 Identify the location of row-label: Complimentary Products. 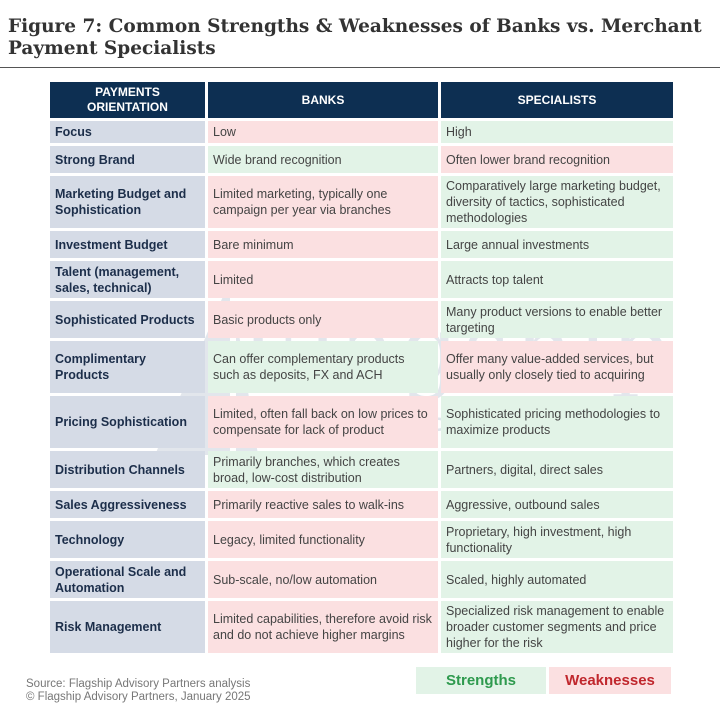
(127, 367).